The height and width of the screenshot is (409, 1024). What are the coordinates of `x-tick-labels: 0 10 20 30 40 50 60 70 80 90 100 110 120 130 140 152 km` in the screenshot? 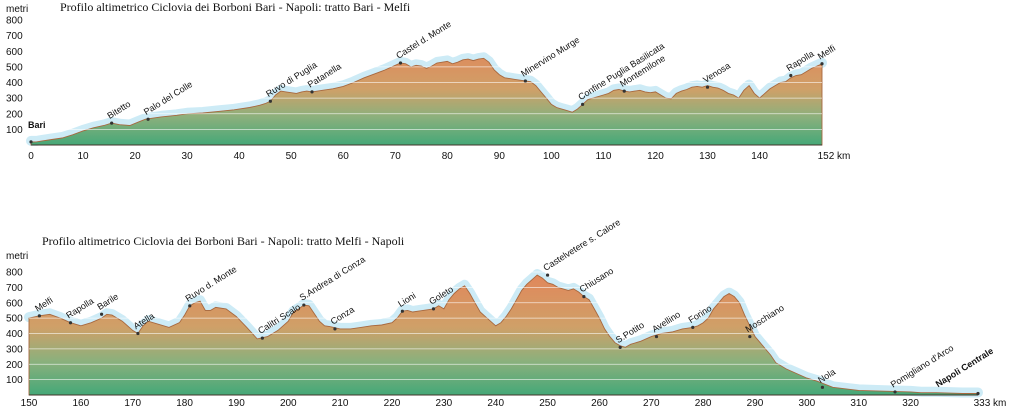 It's located at (439, 156).